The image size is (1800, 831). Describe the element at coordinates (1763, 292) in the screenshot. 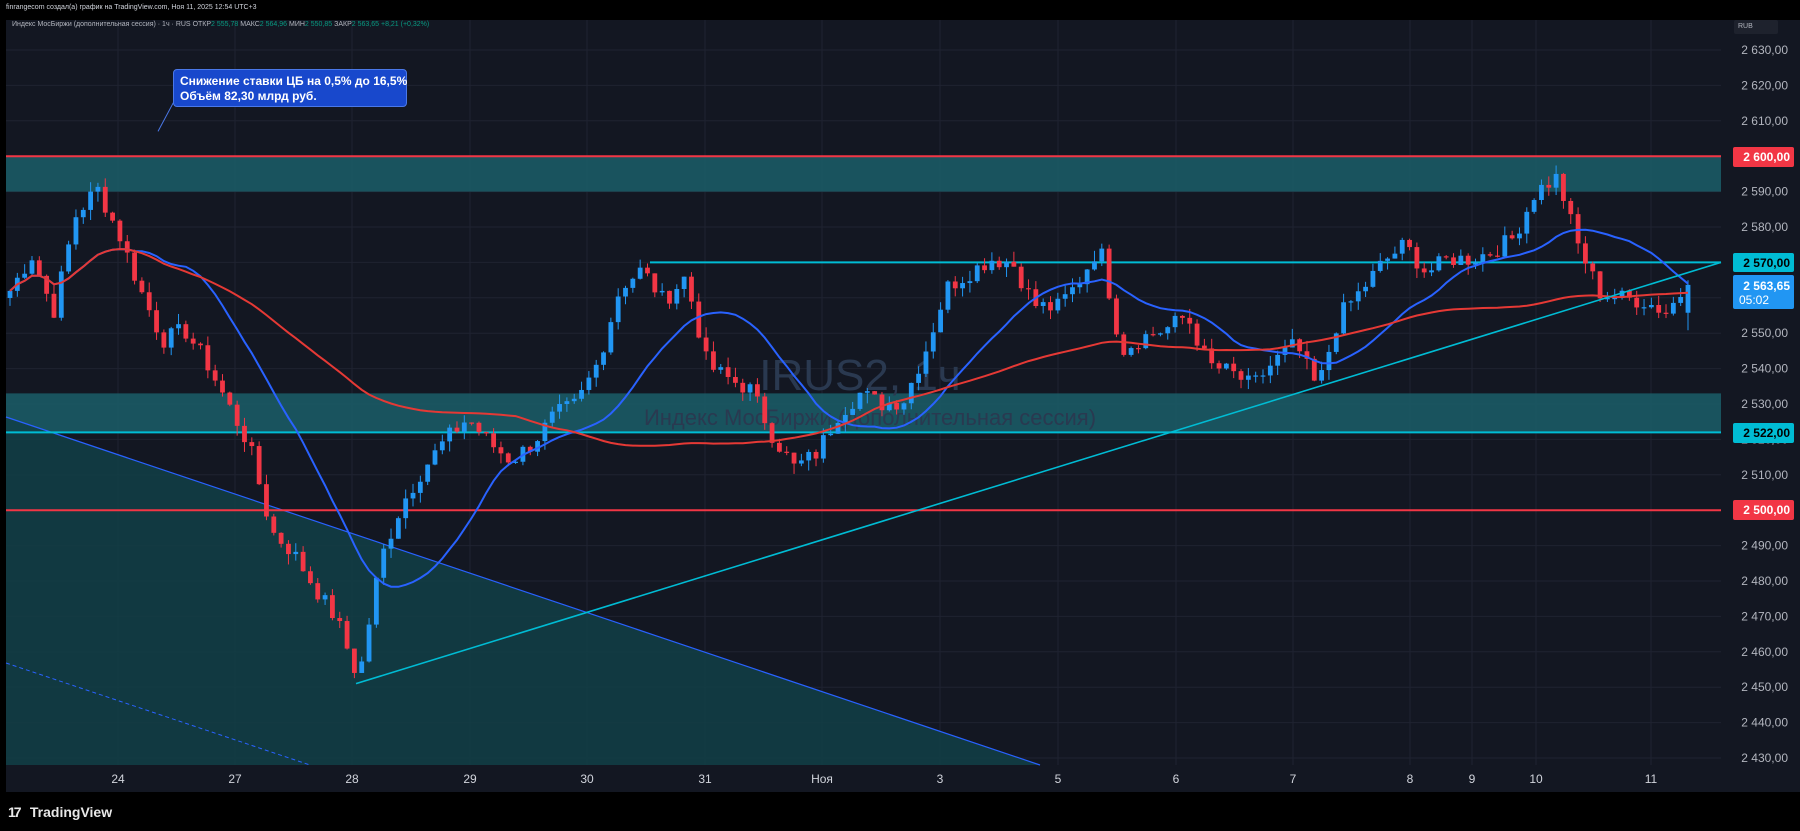

I see `badge-current-price` at that location.